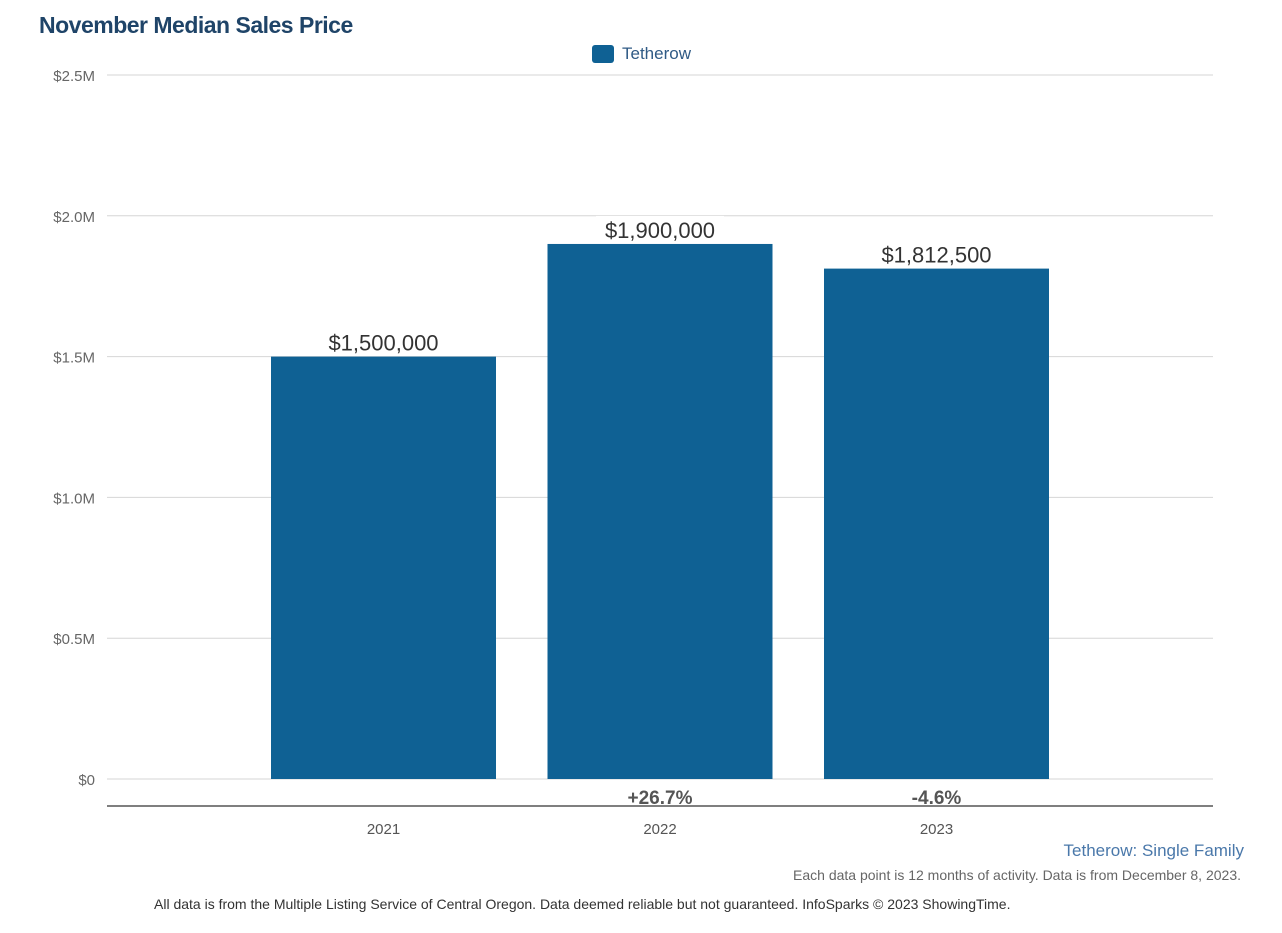  What do you see at coordinates (74, 358) in the screenshot?
I see `y-tick-label: $1.5M` at bounding box center [74, 358].